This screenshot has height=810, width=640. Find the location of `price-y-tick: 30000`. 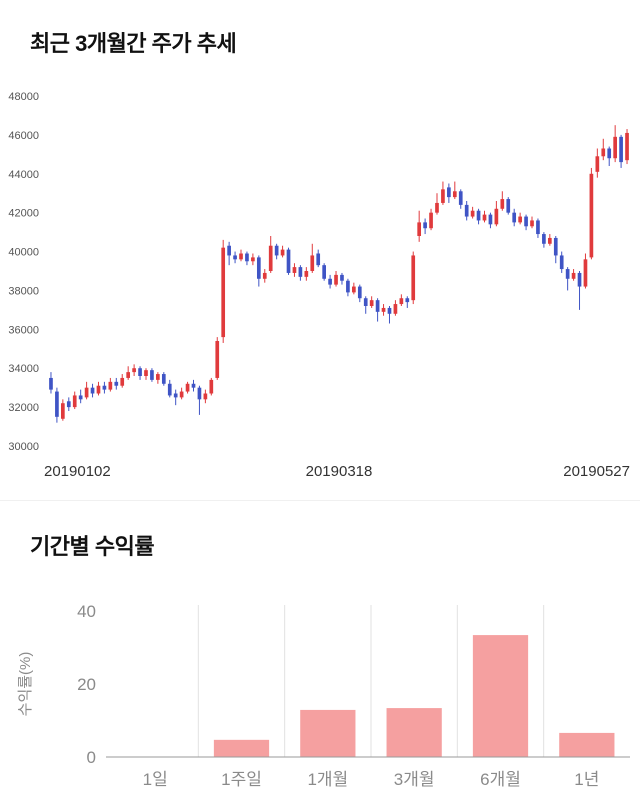

price-y-tick: 30000 is located at coordinates (23, 447).